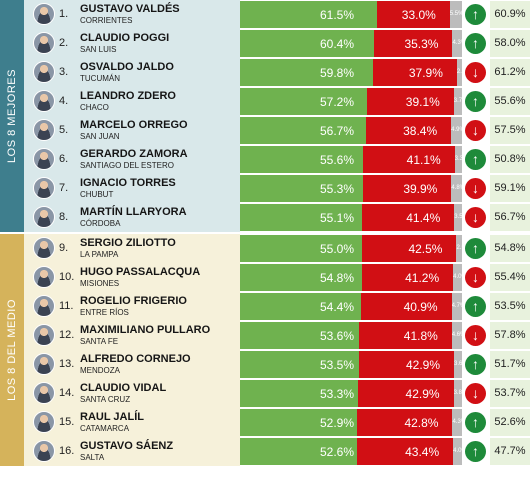  Describe the element at coordinates (133, 301) in the screenshot. I see `governor-name: ROGELIO FRIGERIO` at that location.